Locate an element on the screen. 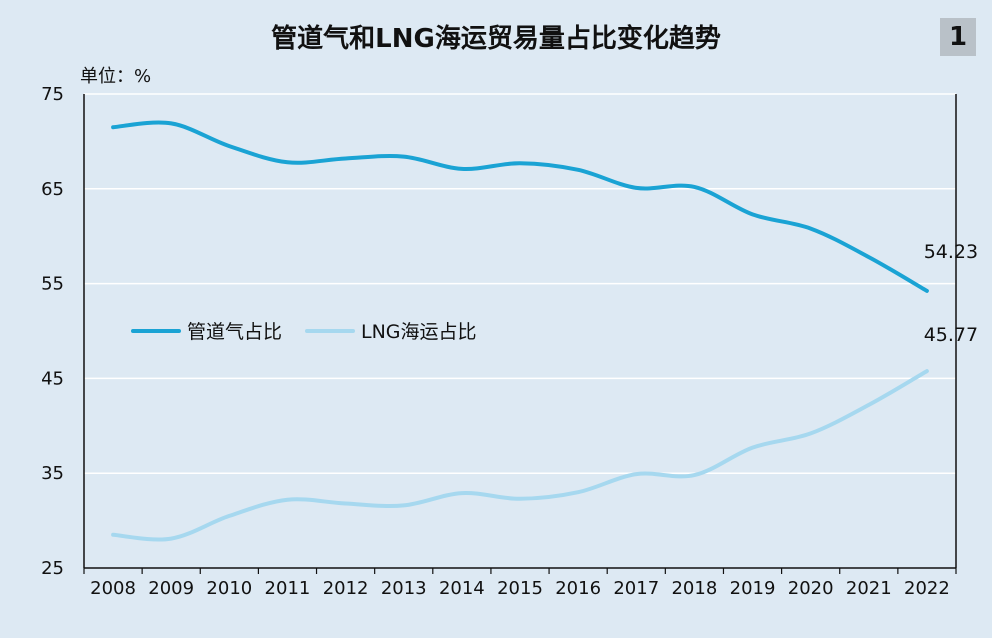 The height and width of the screenshot is (638, 992). unit-label: 单位：% is located at coordinates (116, 76).